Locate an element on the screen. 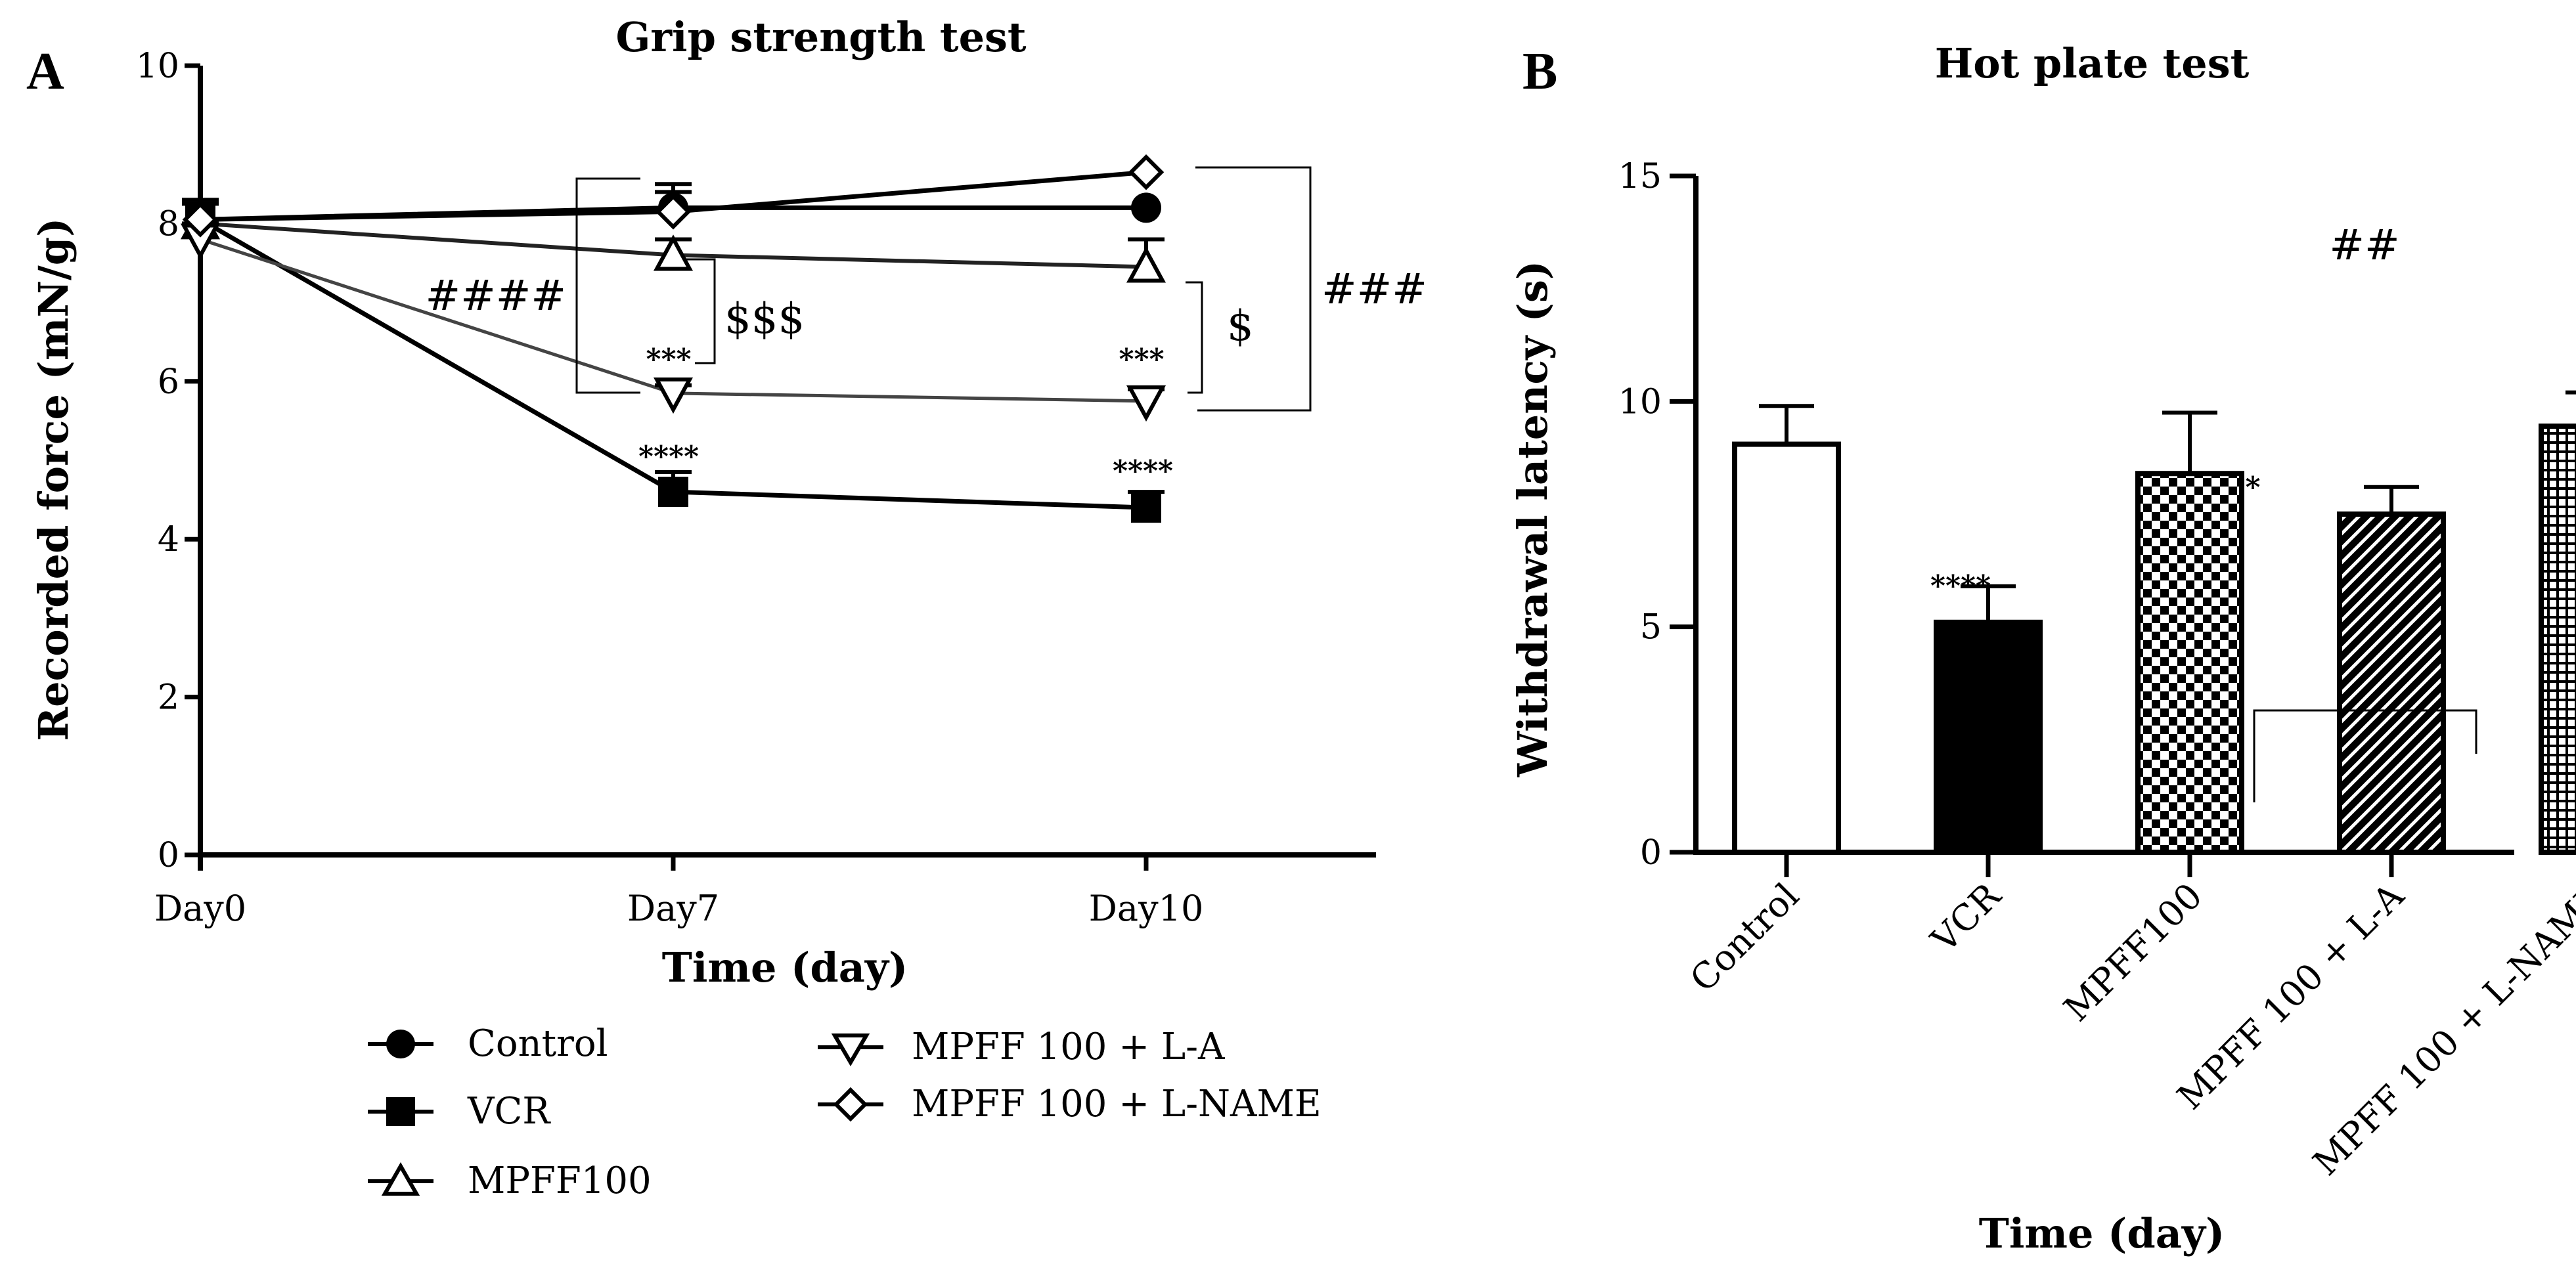  bar-mpff-100-l-name is located at coordinates (2557, 622).